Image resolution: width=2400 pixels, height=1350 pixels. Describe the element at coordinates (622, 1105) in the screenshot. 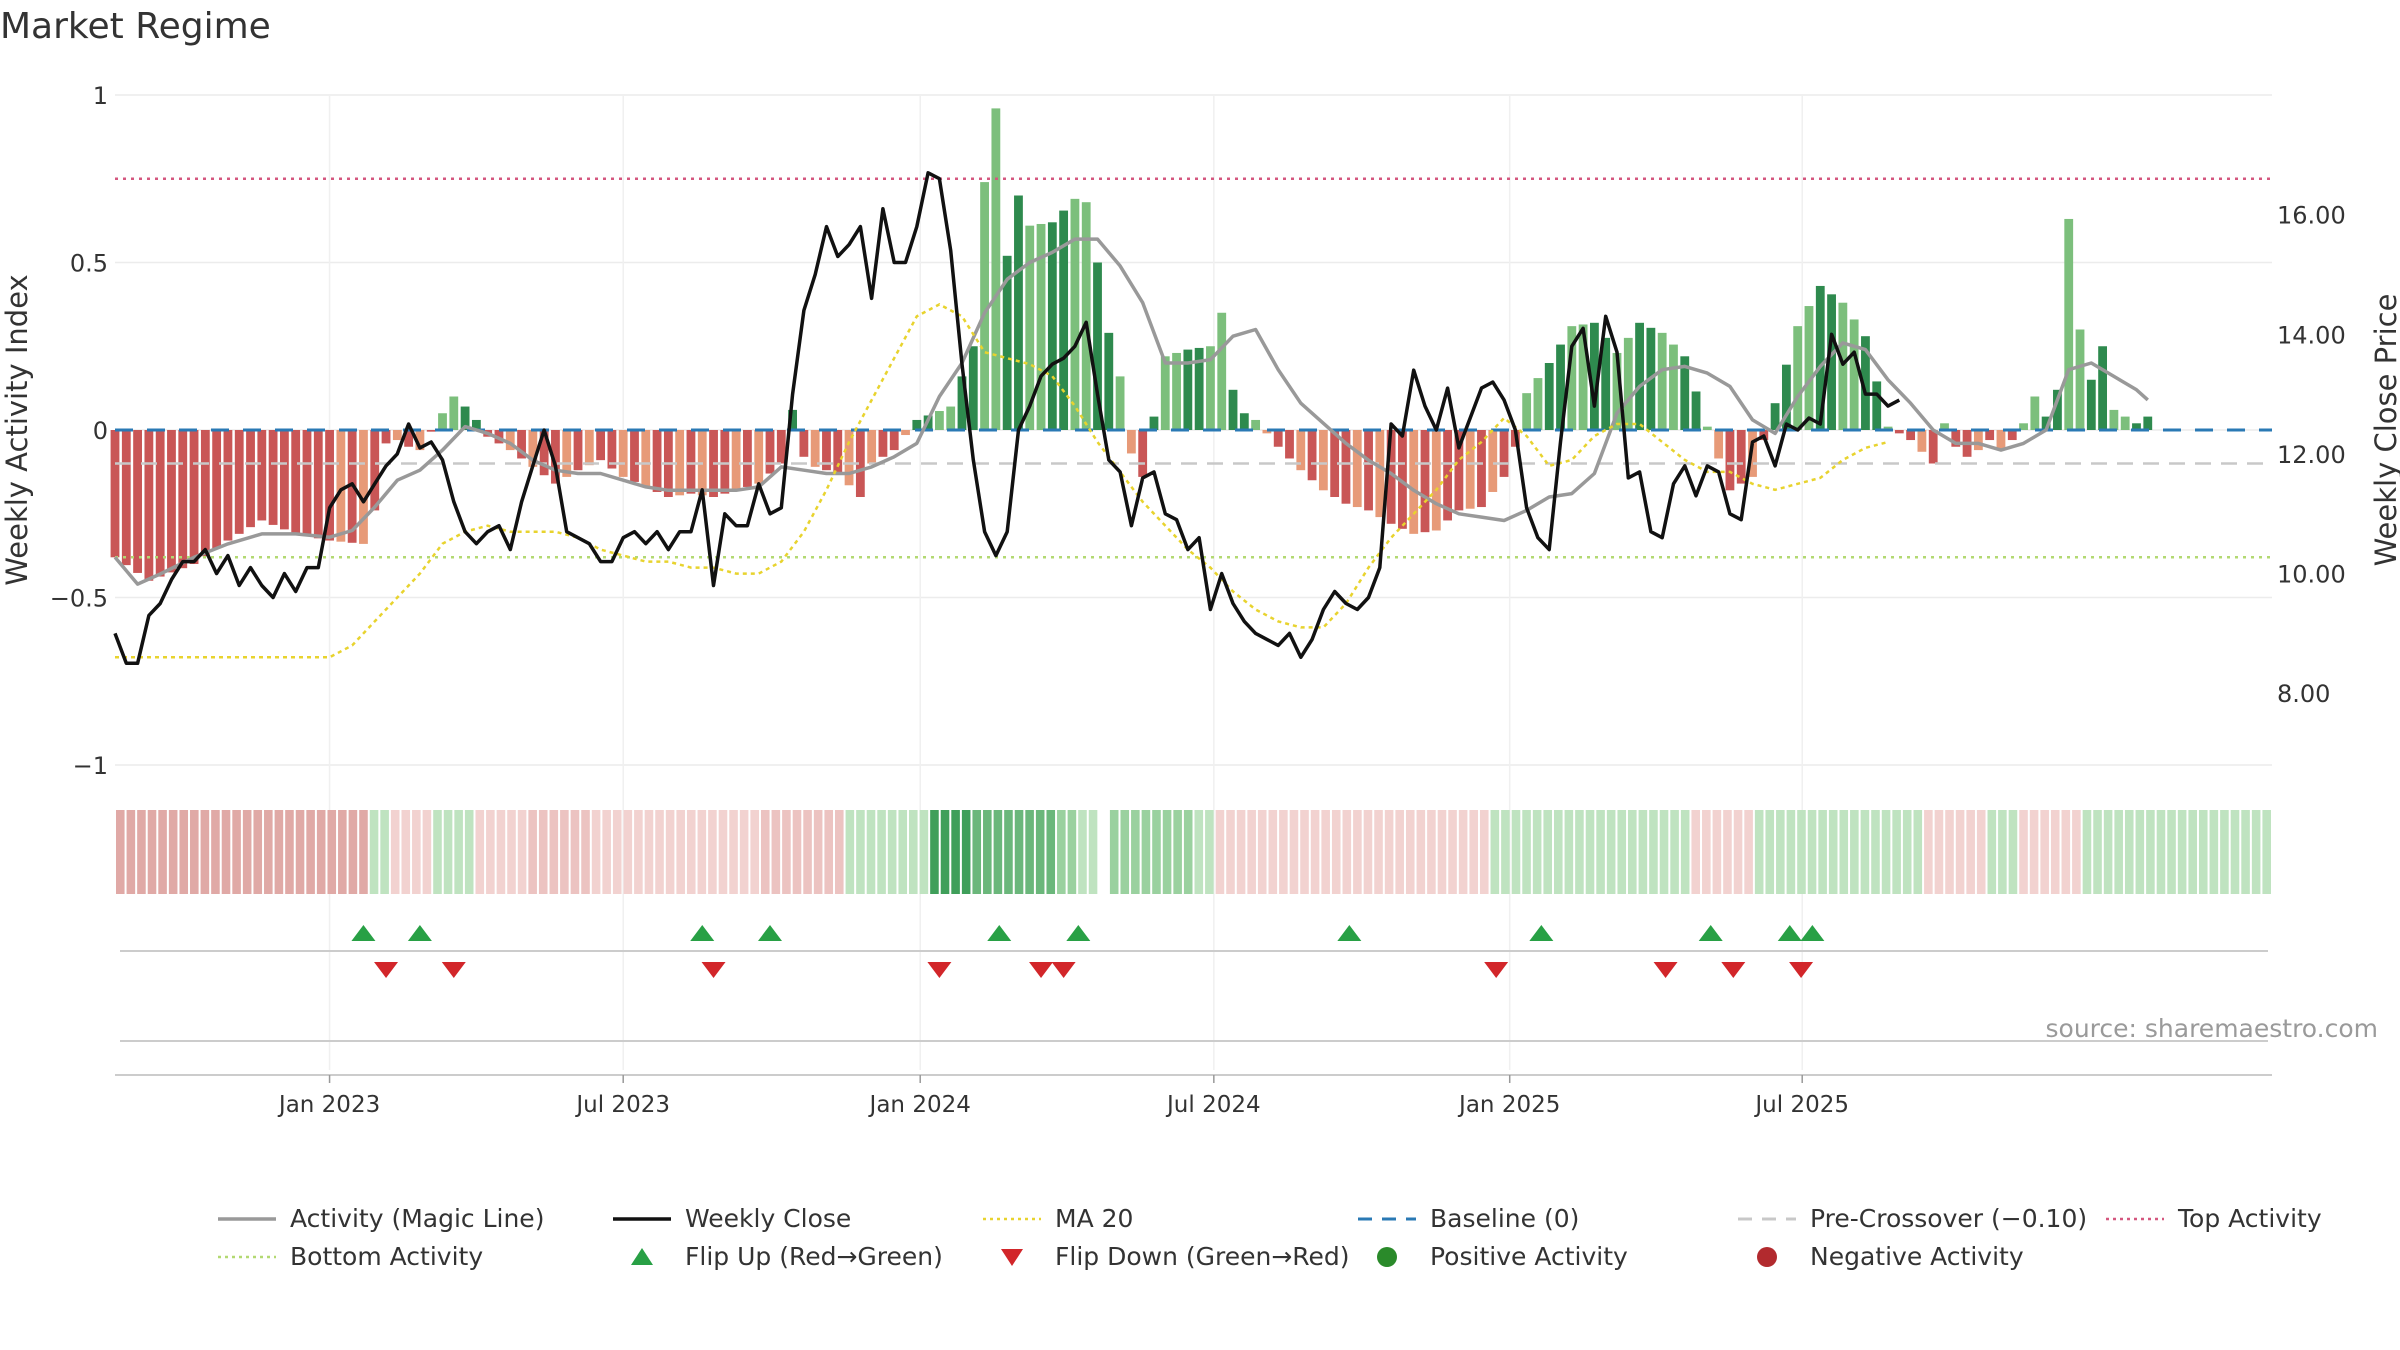

I see `x-tick-label: Jul 2023` at that location.